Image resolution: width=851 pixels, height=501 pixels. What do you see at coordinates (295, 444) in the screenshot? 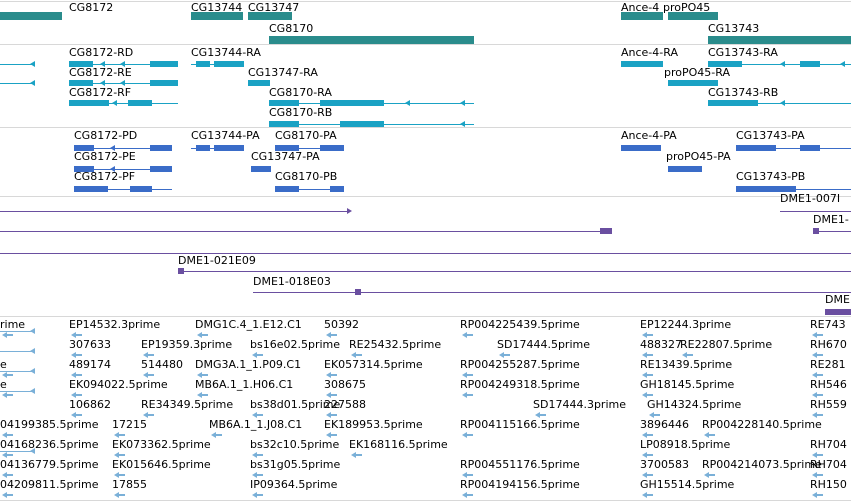
I see `est-label: bs32c10.5prime` at bounding box center [295, 444].